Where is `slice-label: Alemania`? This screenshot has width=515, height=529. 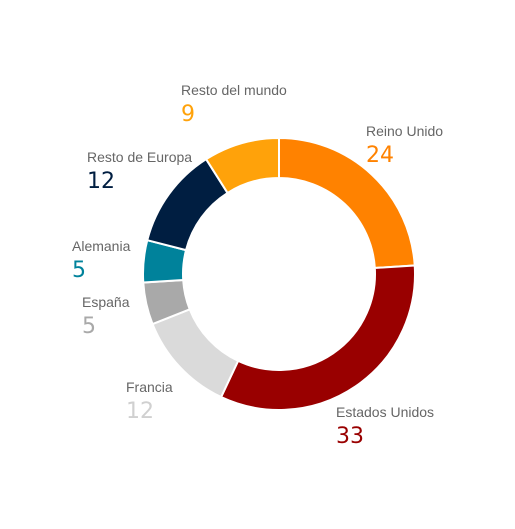 slice-label: Alemania is located at coordinates (101, 246).